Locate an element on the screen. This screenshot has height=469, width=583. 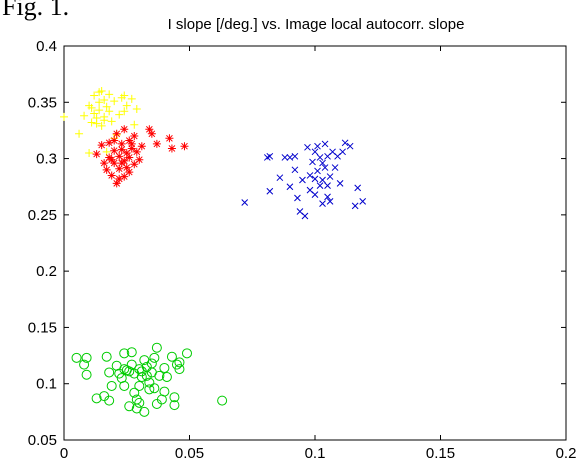
x-tick-label: 0.1 is located at coordinates (315, 453).